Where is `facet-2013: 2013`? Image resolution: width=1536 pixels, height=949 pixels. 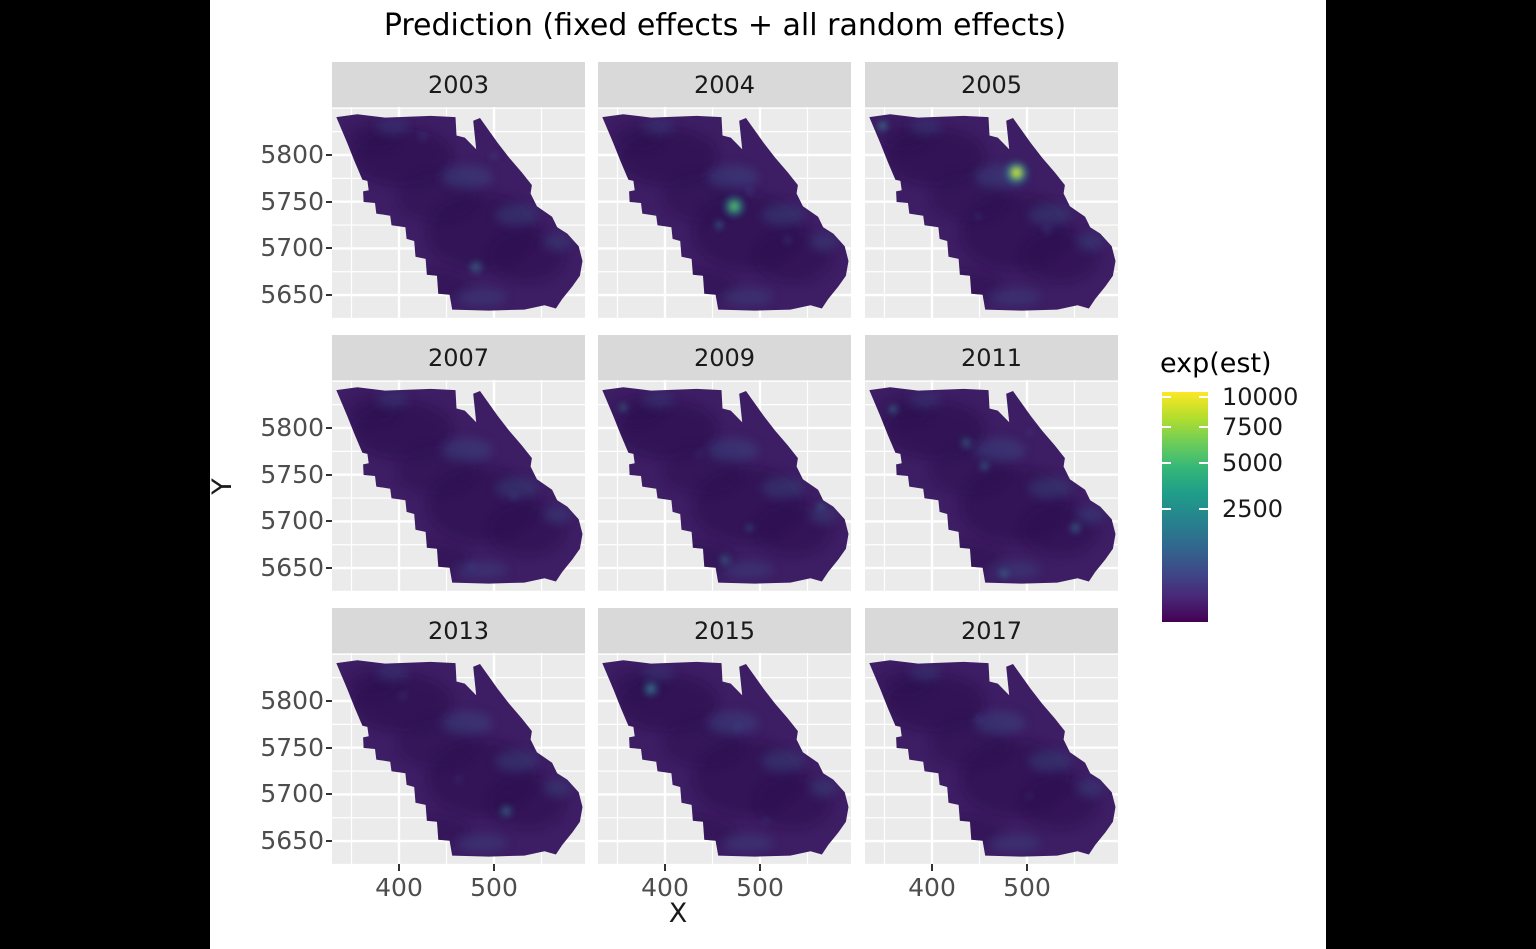
facet-2013: 2013 is located at coordinates (458, 736).